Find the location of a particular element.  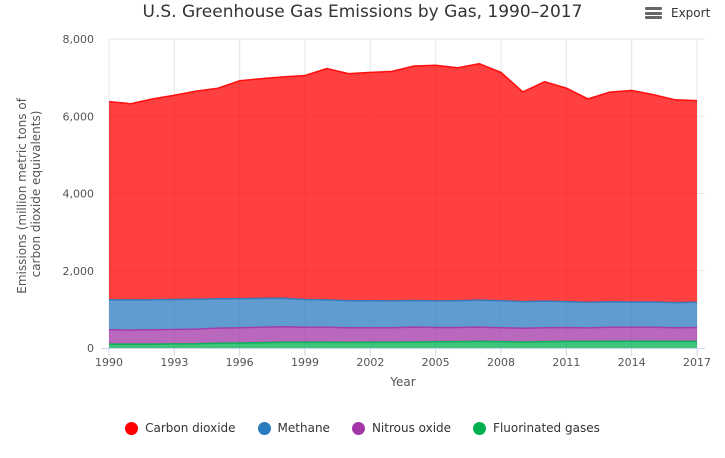

x-axis-title: Year is located at coordinates (402, 382).